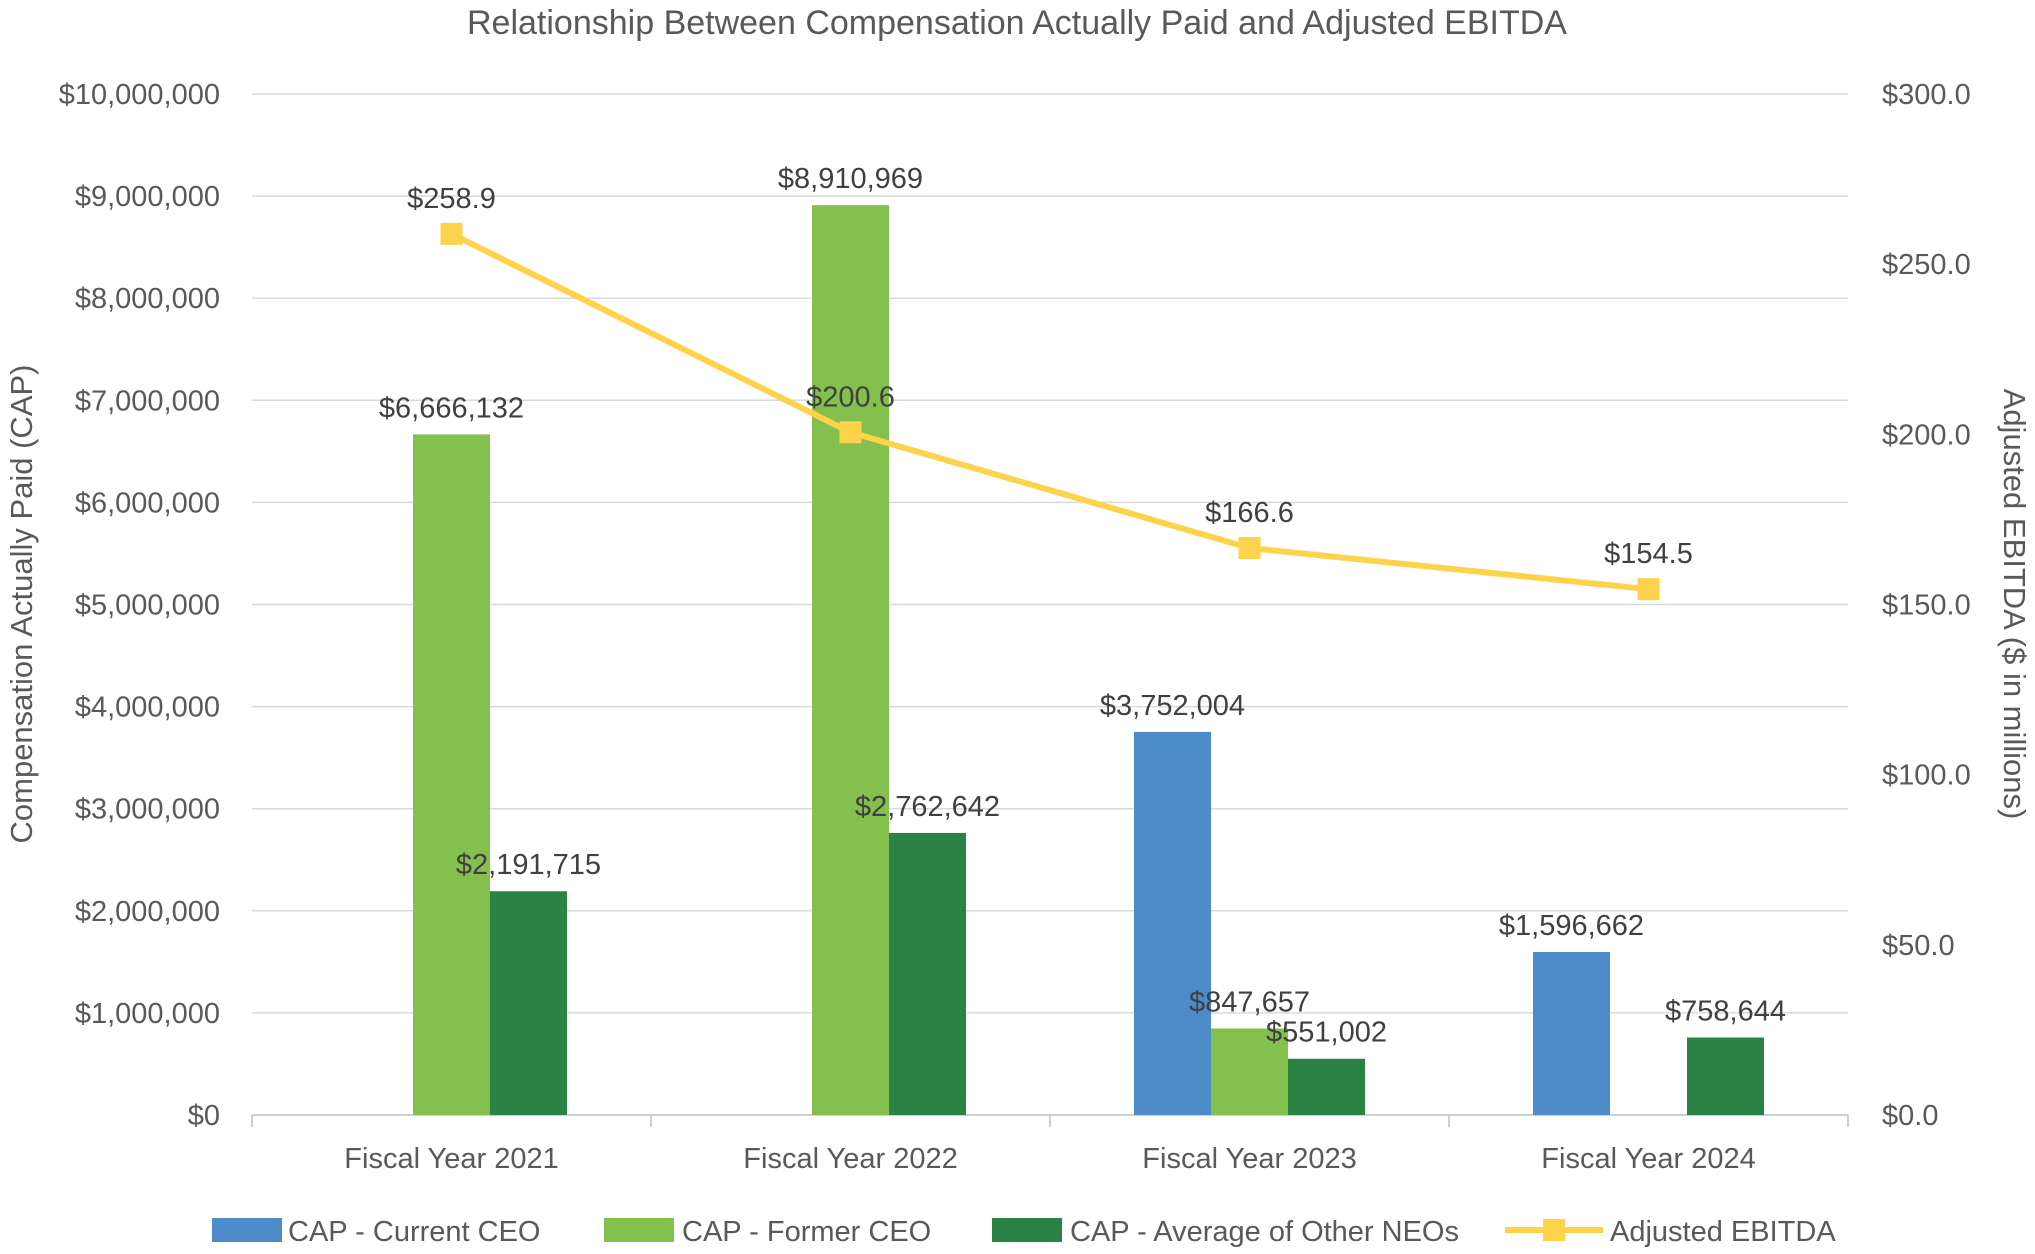  I want to click on legend-label: Adjusted EBITDA, so click(1723, 1232).